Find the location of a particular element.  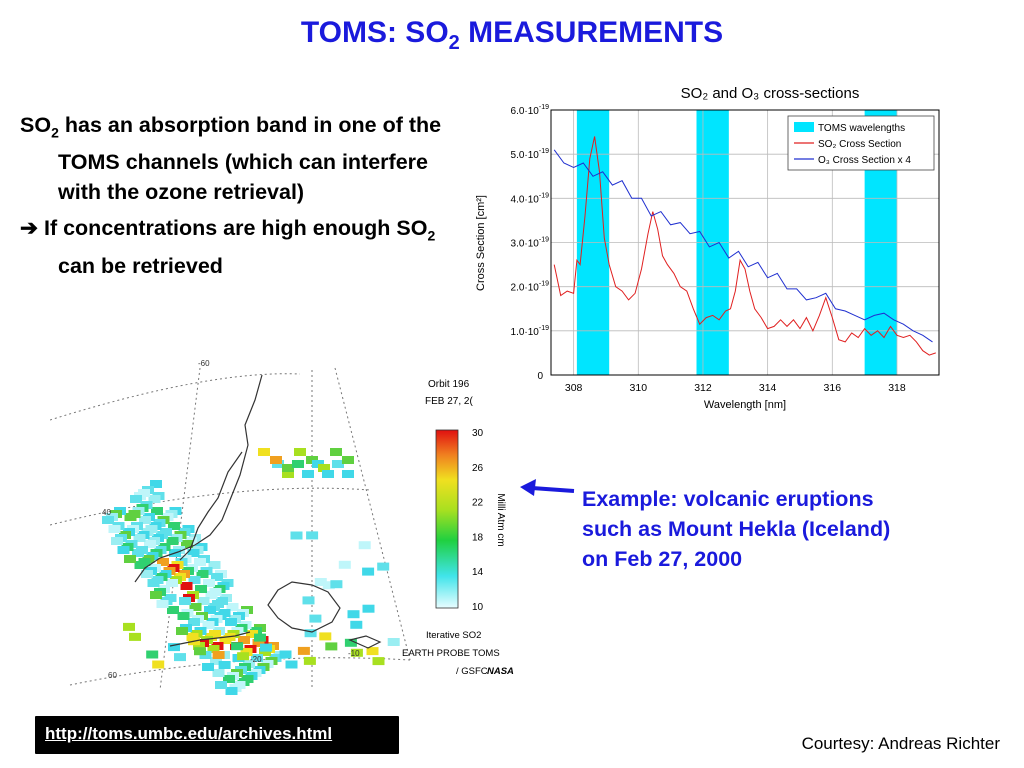

colorbar-tick-label: 22 is located at coordinates (478, 503).